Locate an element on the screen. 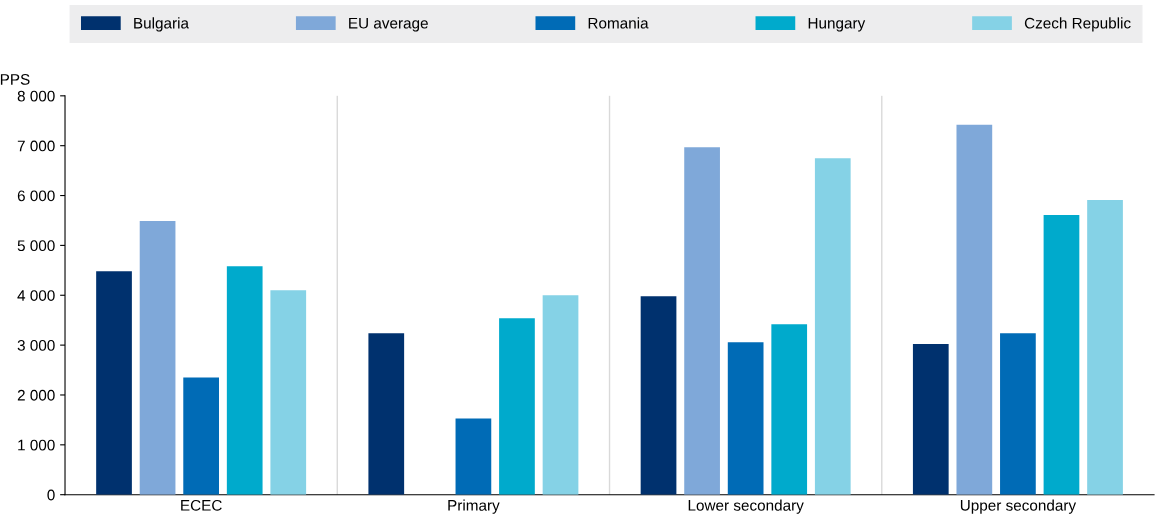 The width and height of the screenshot is (1161, 518). x-tick-label: Upper secondary is located at coordinates (1018, 506).